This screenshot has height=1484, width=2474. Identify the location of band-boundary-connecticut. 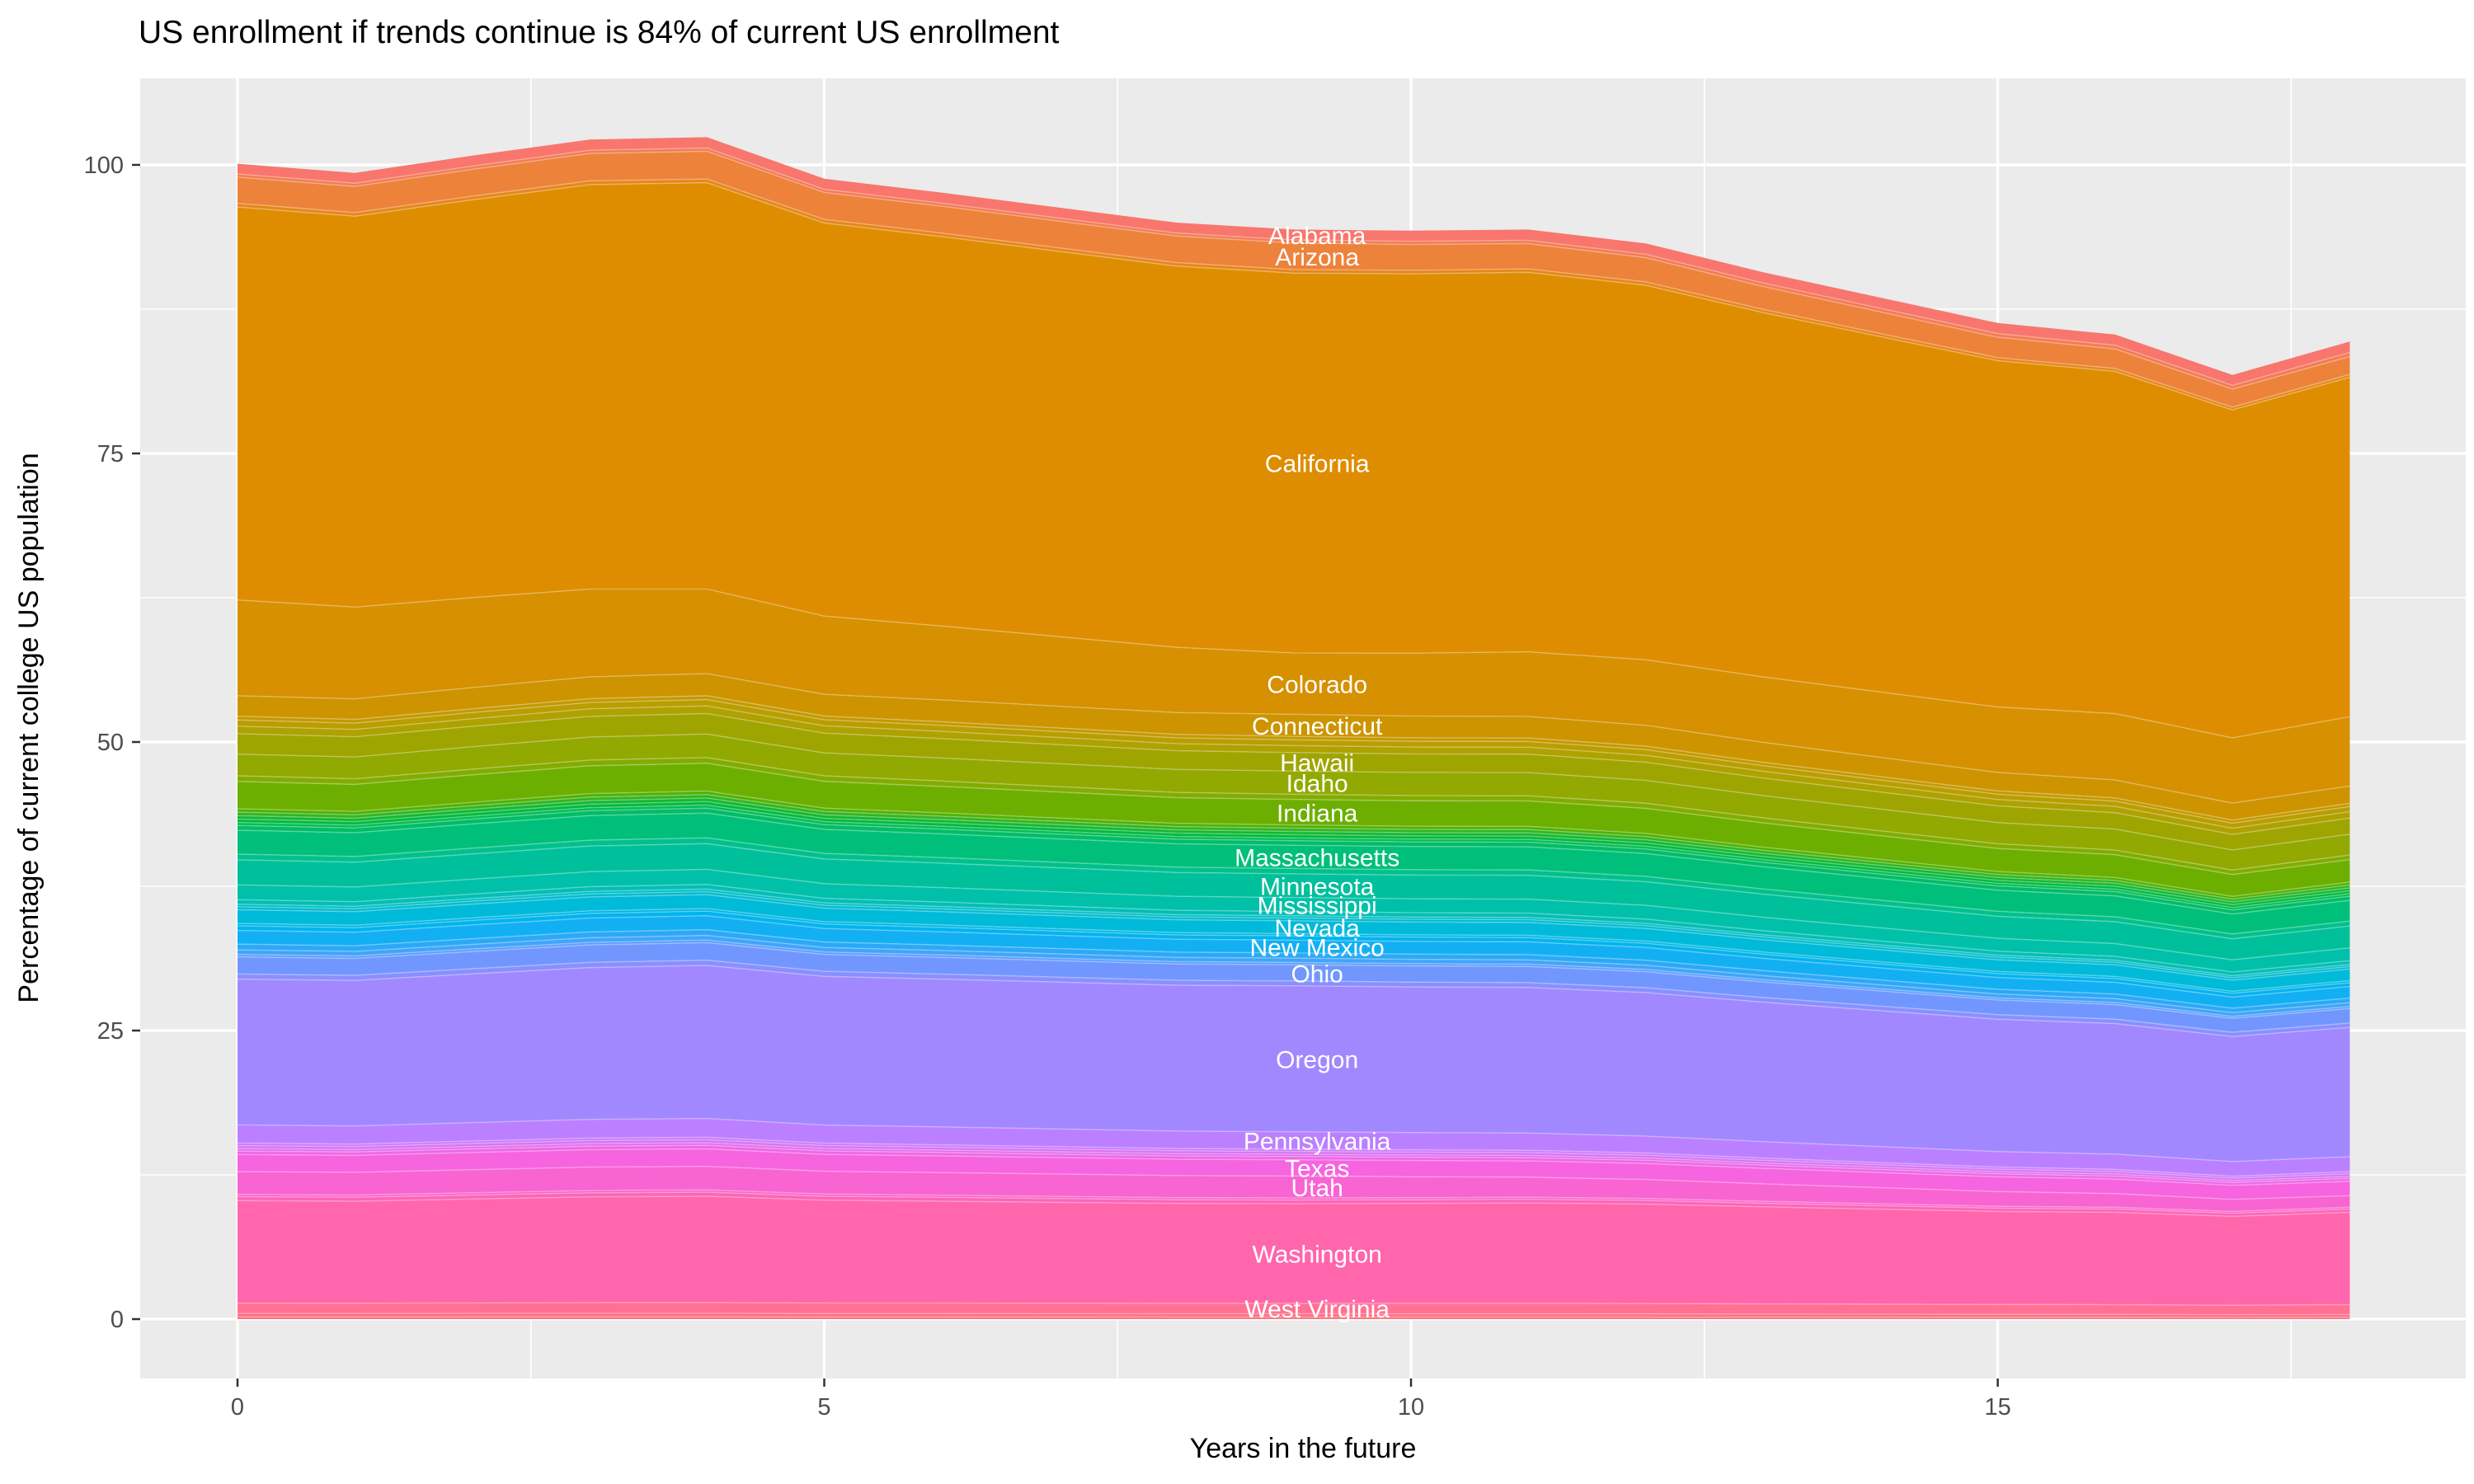
(1293, 738).